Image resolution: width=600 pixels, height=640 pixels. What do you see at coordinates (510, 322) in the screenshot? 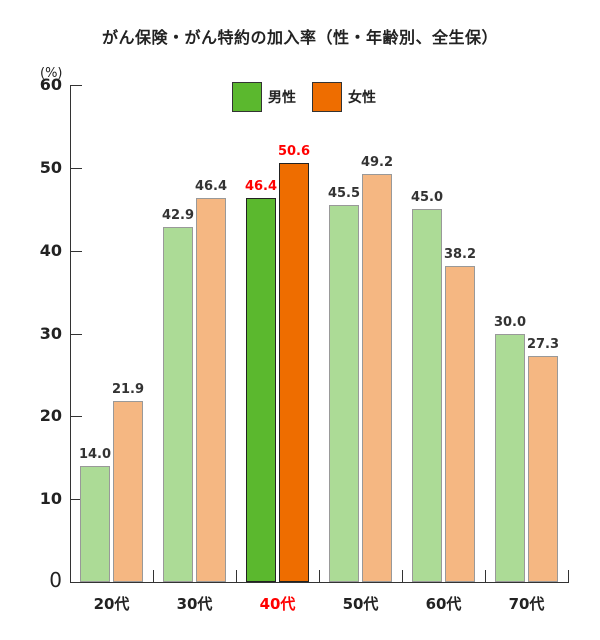
I see `value-label: 30.0` at bounding box center [510, 322].